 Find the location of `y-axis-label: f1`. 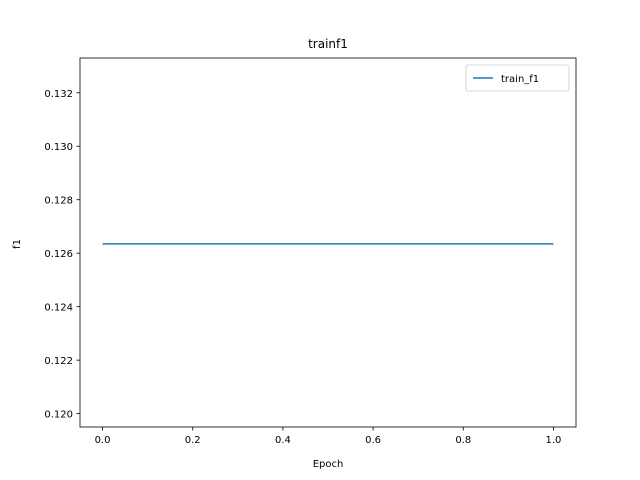

y-axis-label: f1 is located at coordinates (17, 244).